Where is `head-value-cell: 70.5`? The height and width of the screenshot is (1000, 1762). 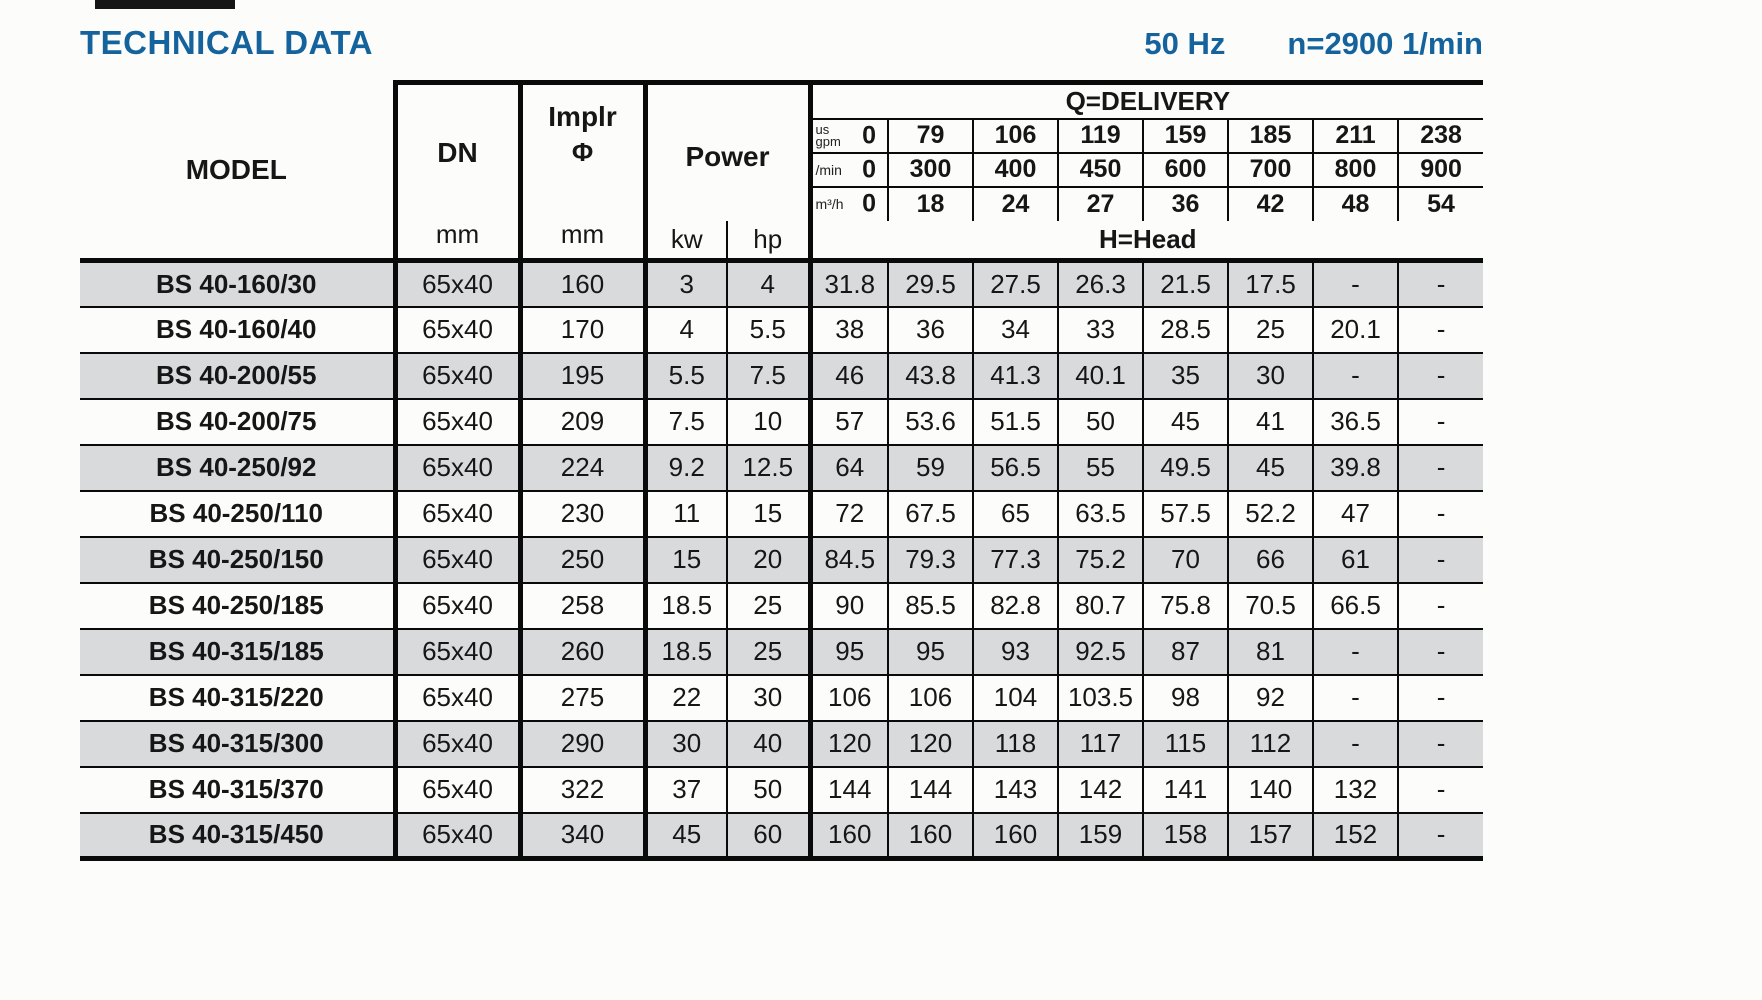
head-value-cell: 70.5 is located at coordinates (1270, 606).